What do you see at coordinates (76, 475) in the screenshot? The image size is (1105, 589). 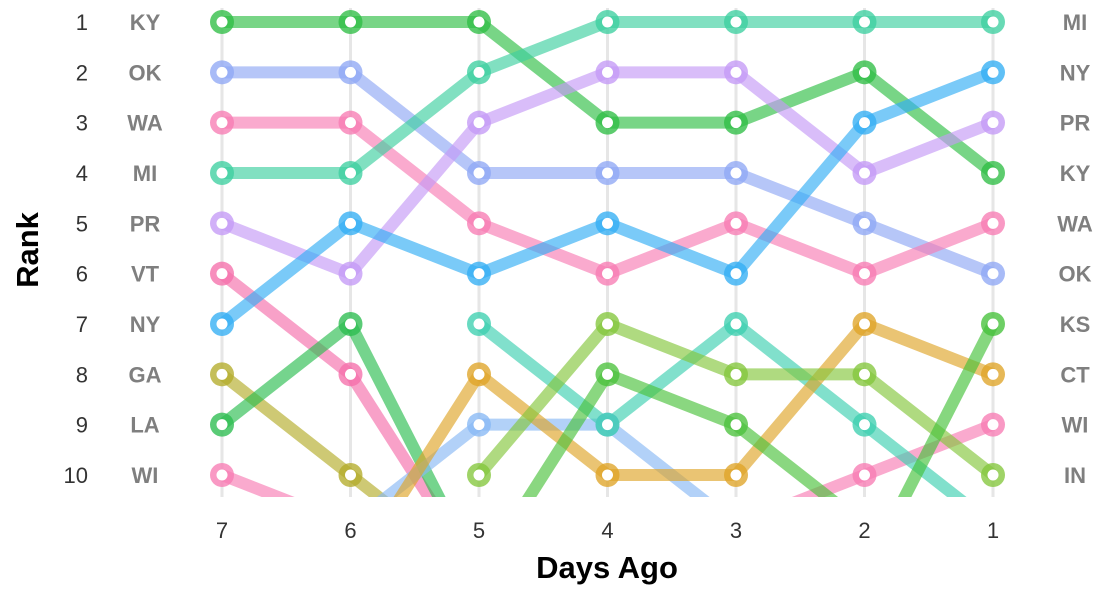 I see `y-tick-label: 10` at bounding box center [76, 475].